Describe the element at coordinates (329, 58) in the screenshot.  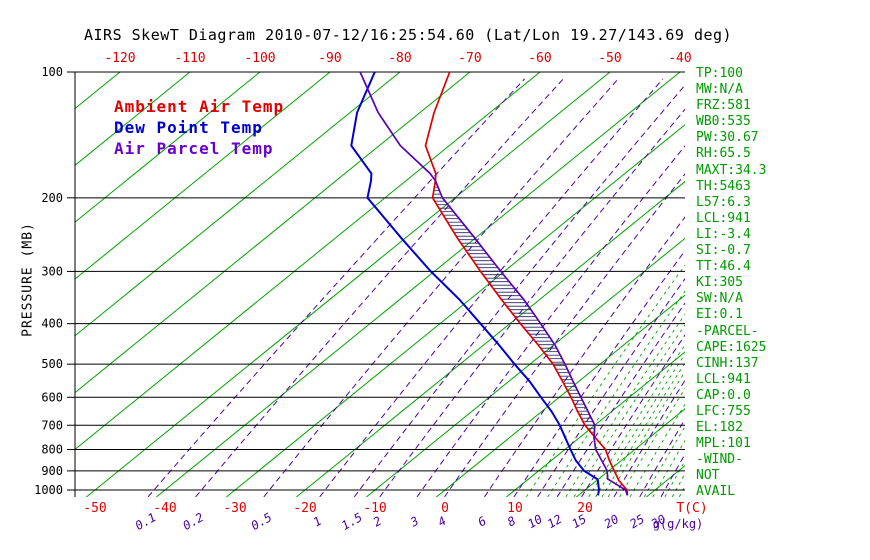
I see `svg-text: -90` at that location.